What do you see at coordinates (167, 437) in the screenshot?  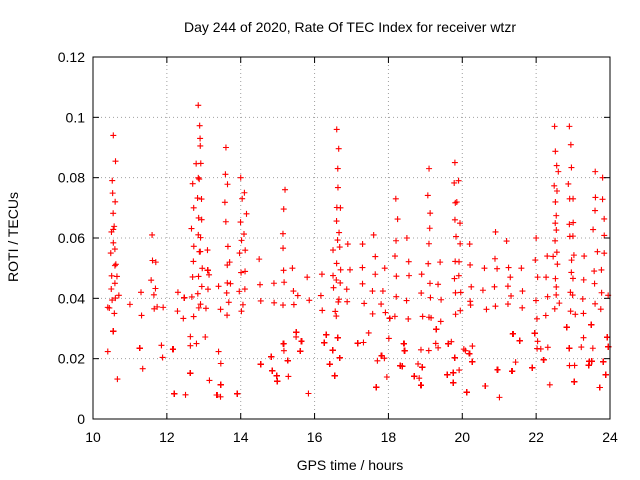 I see `x-tick-label: 12` at bounding box center [167, 437].